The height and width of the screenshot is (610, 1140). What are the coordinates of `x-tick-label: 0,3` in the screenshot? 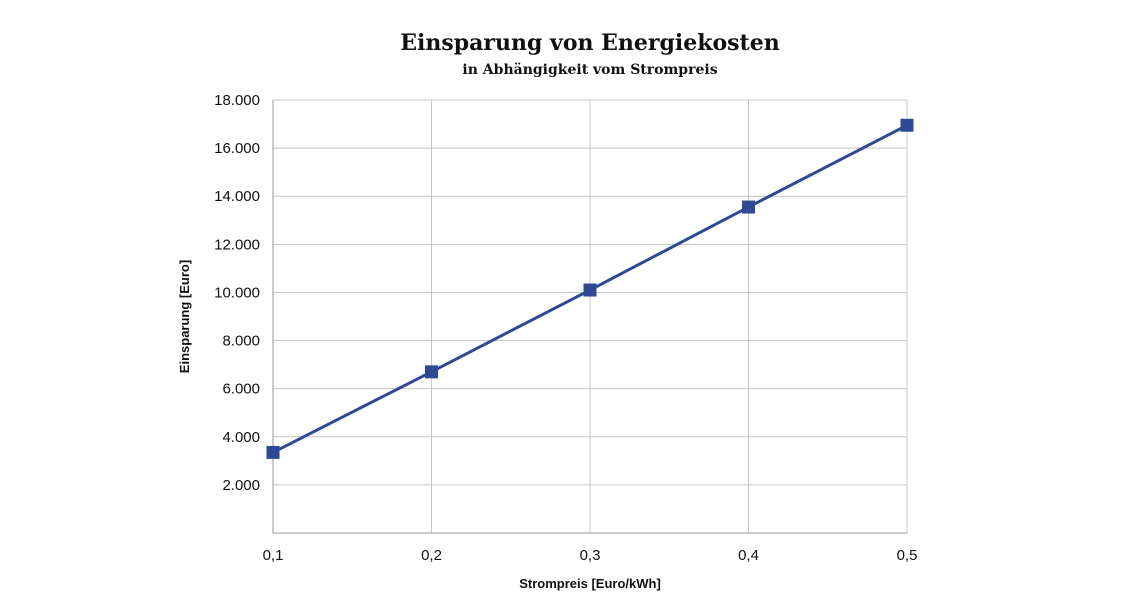 It's located at (590, 555).